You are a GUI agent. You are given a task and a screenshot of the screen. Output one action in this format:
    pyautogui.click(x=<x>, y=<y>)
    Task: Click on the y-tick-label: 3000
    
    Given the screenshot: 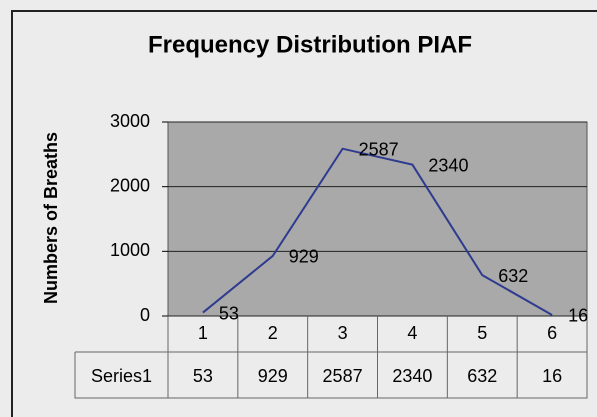 What is the action you would take?
    pyautogui.click(x=130, y=121)
    